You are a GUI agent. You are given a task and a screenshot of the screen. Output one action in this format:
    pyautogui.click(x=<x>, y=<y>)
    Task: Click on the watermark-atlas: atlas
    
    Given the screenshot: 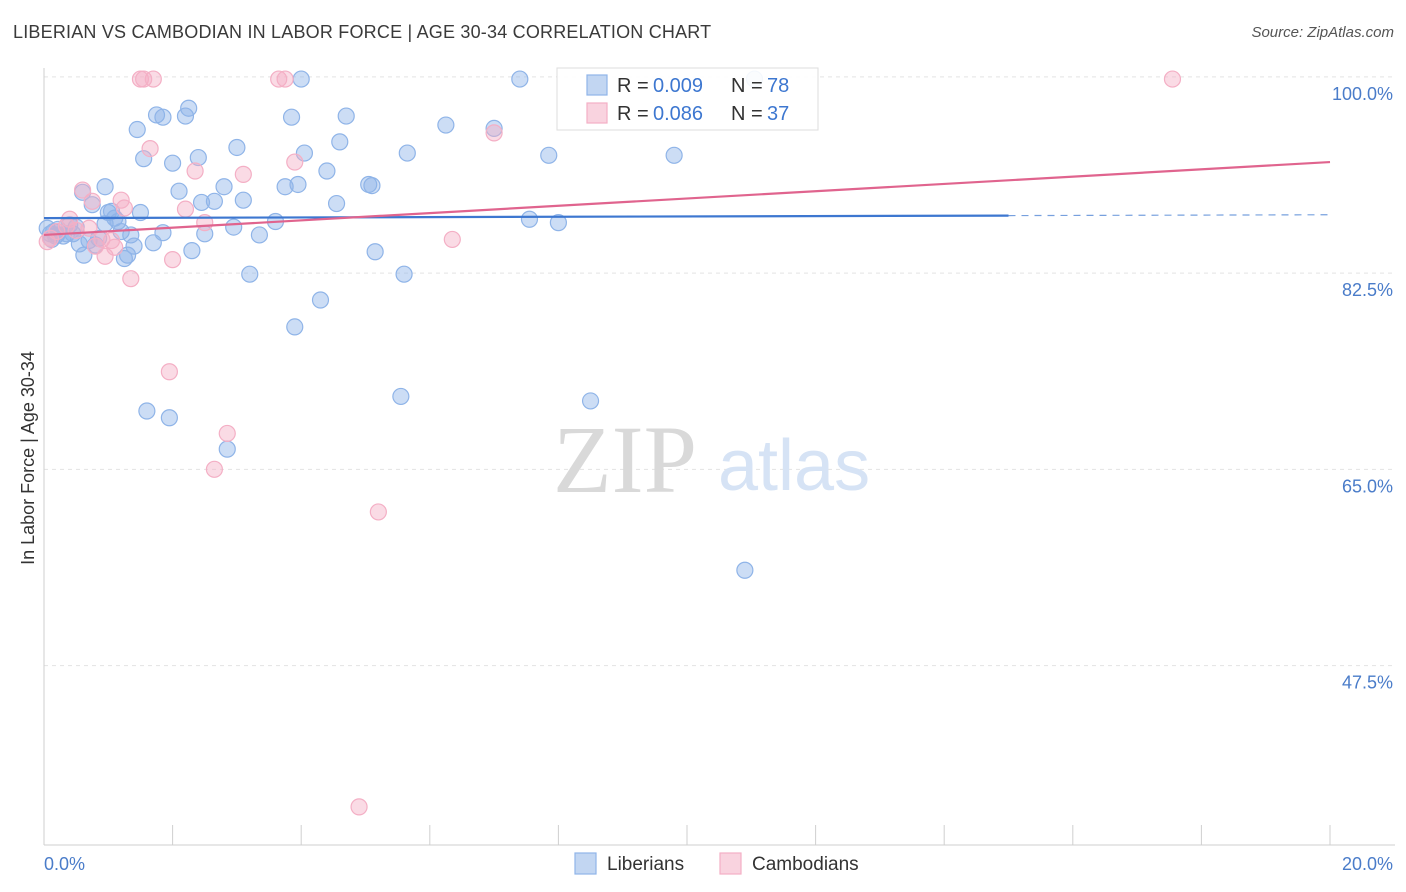 What is the action you would take?
    pyautogui.click(x=794, y=466)
    